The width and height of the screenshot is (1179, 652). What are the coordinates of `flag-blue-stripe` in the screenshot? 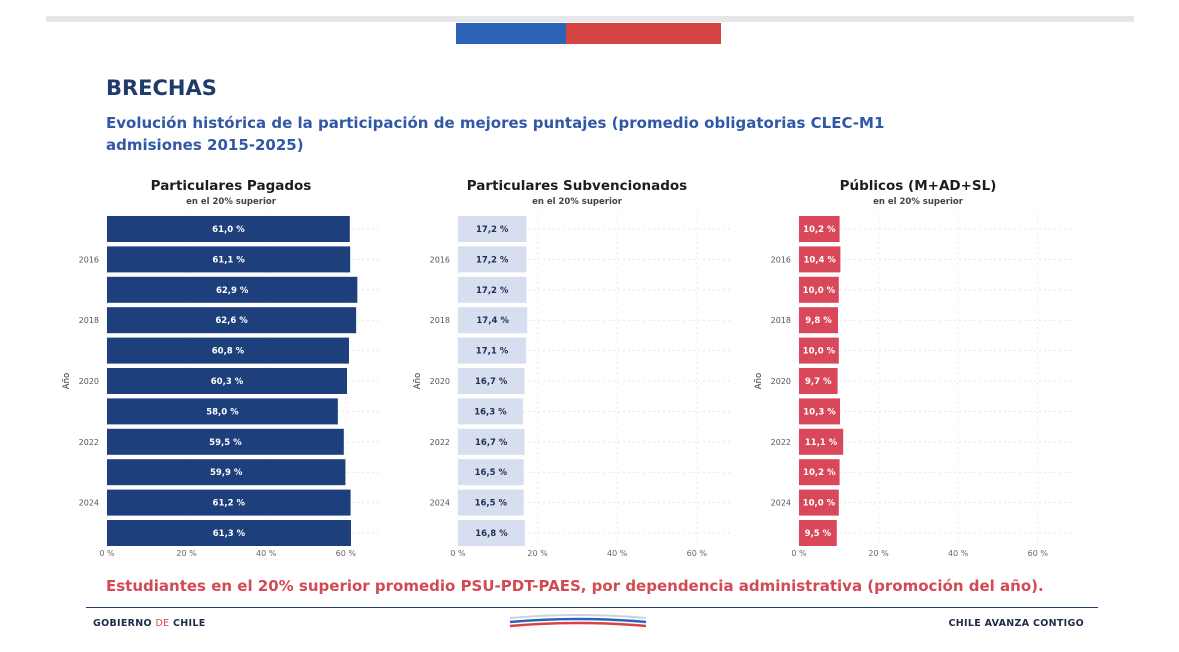 It's located at (511, 33).